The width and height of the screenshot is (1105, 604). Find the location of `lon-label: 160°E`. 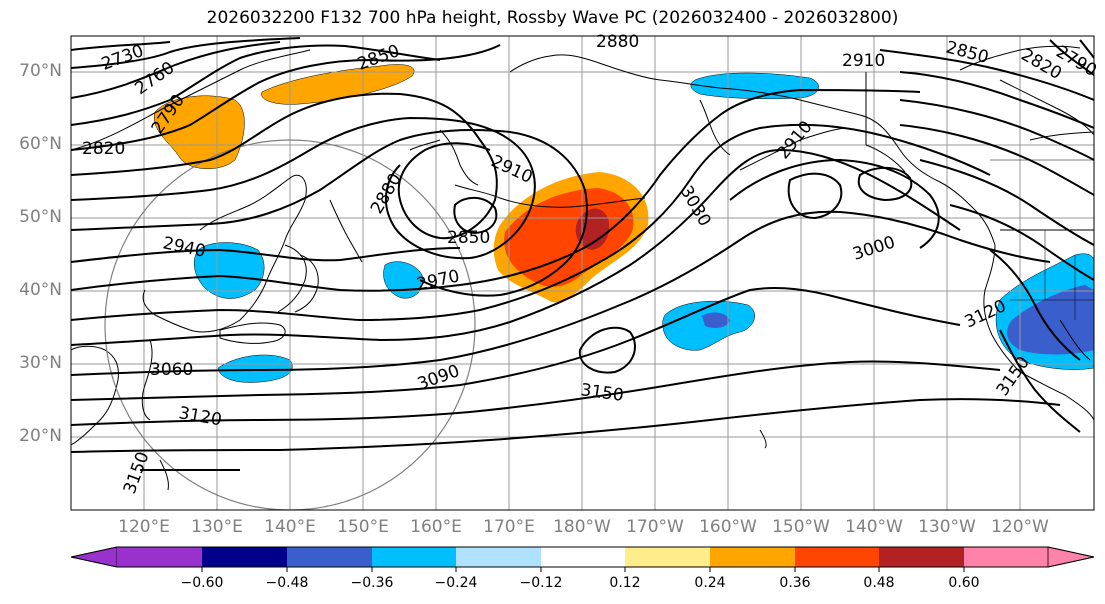

lon-label: 160°E is located at coordinates (436, 527).